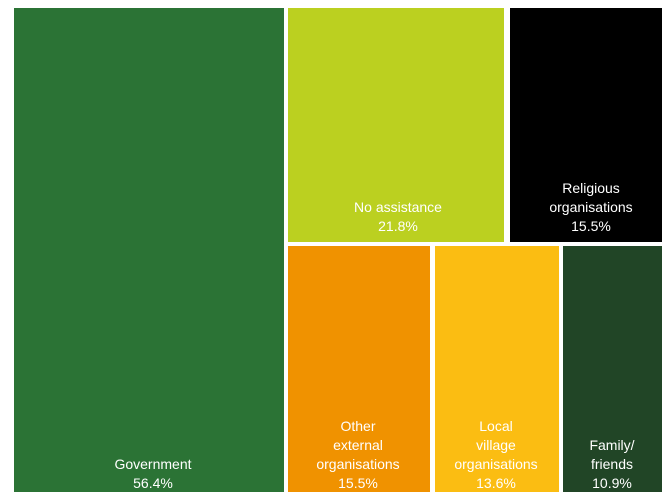 The width and height of the screenshot is (667, 496). I want to click on cell-family-friends-rect, so click(612, 369).